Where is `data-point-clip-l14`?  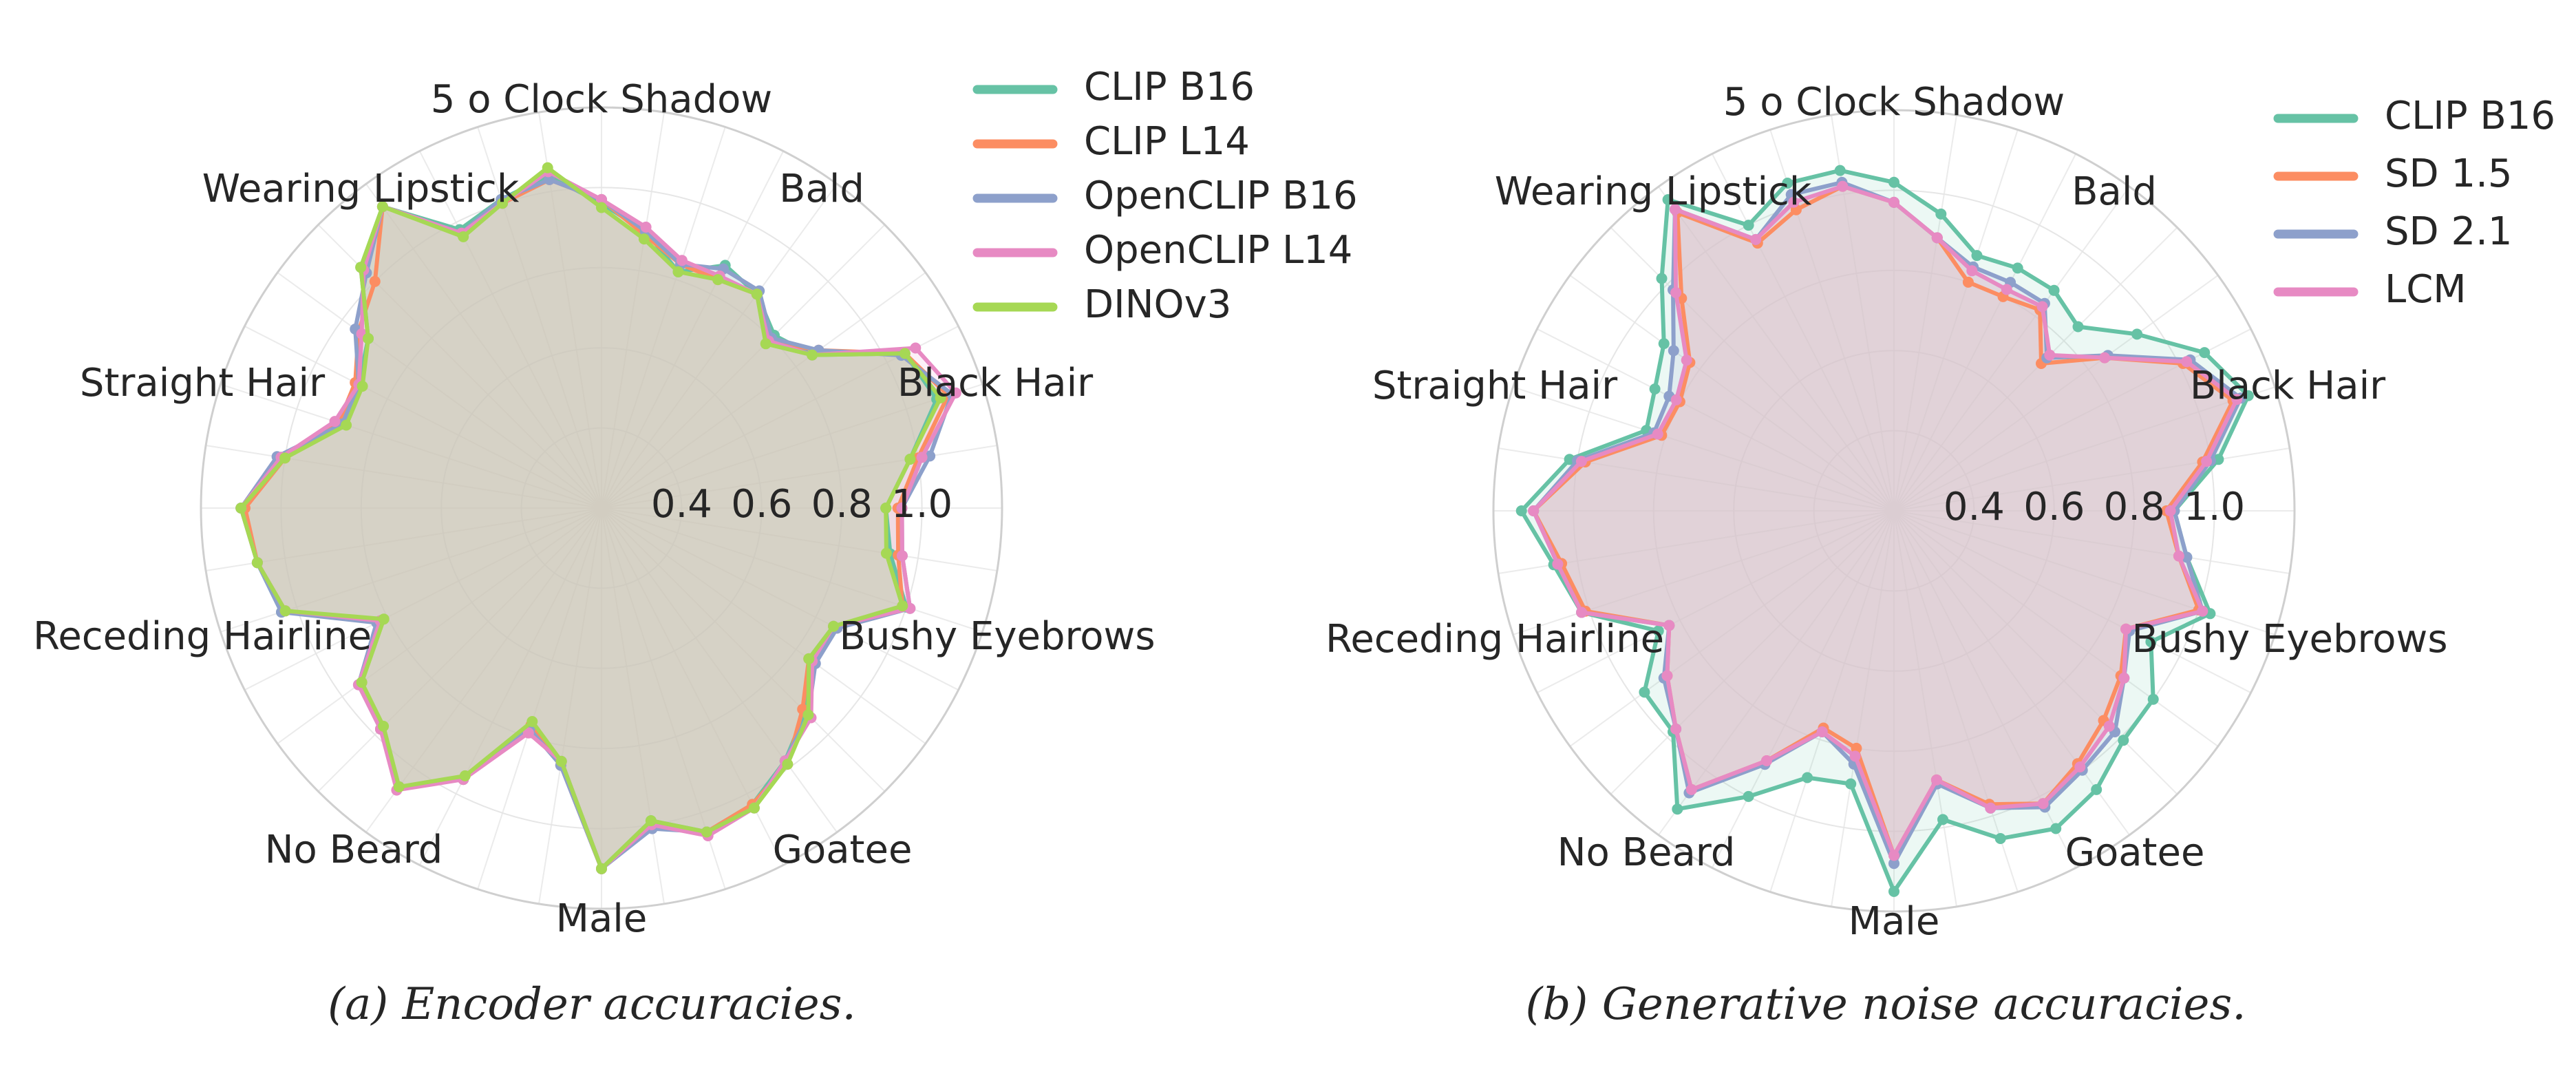
data-point-clip-l14 is located at coordinates (375, 281).